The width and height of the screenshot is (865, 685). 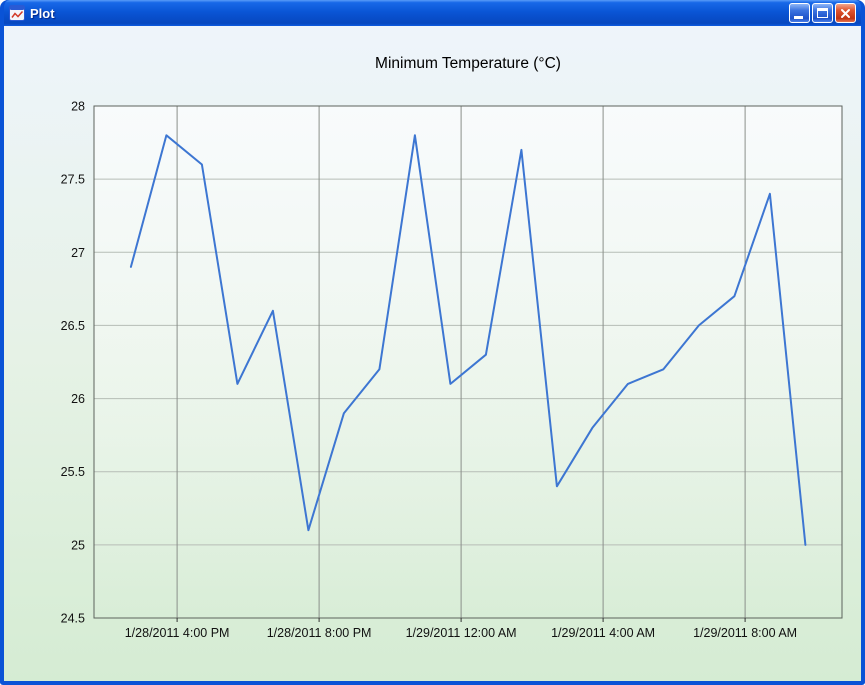 I want to click on y-axis-tick-label: 27, so click(x=78, y=253).